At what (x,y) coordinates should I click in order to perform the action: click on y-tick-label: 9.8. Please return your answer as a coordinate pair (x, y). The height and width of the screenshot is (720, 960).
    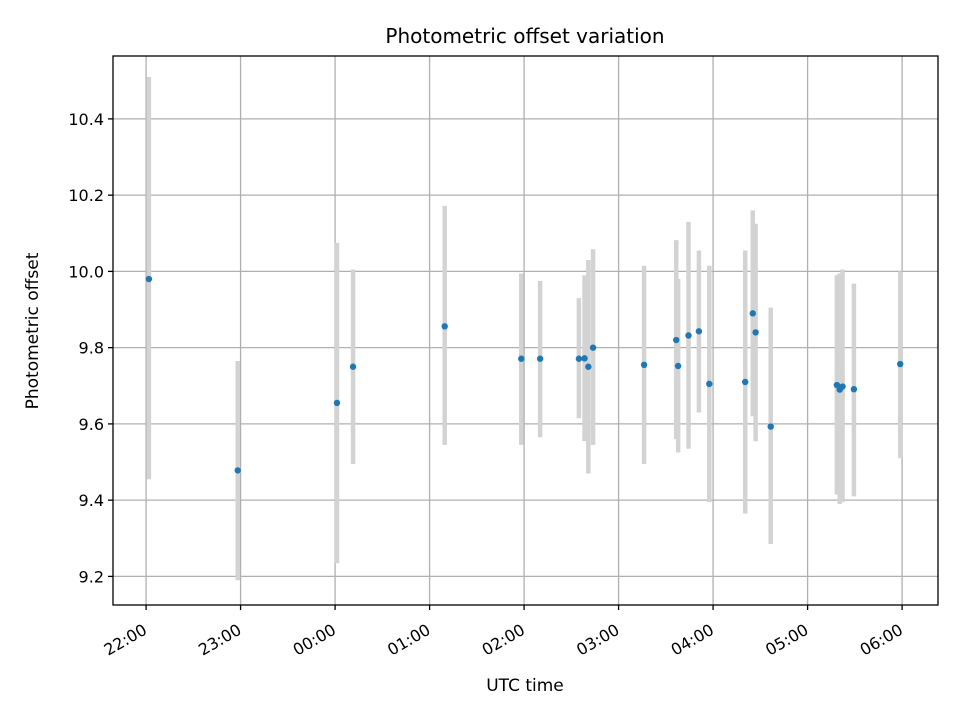
    Looking at the image, I should click on (91, 348).